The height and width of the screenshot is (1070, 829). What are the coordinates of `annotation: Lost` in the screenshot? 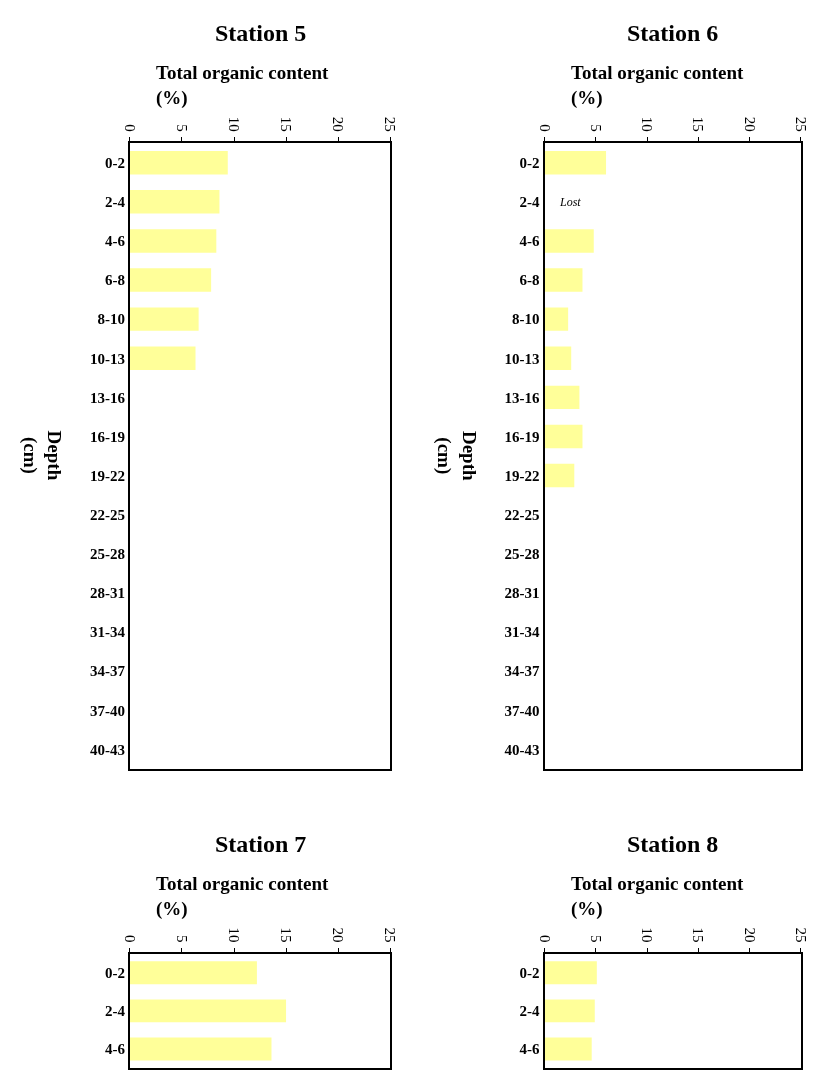 It's located at (570, 202).